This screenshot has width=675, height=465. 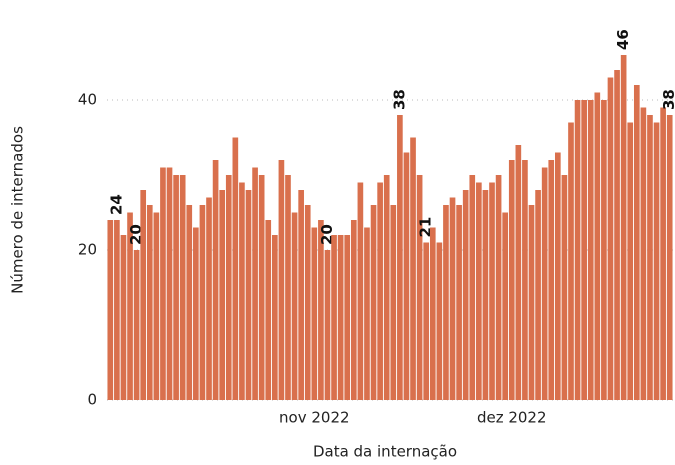 I want to click on x-tick-label: dez 2022, so click(x=512, y=418).